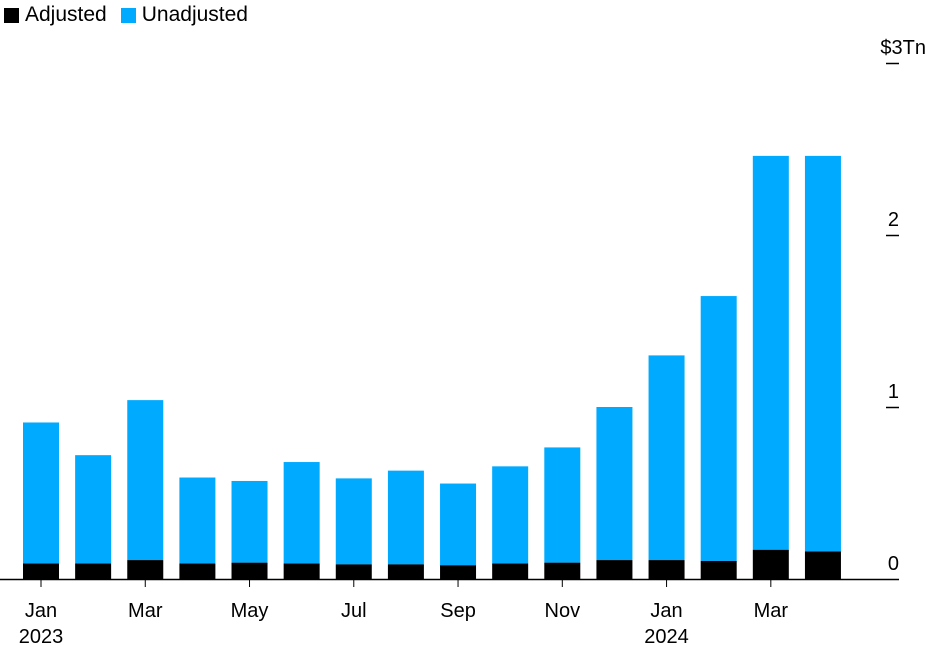  Describe the element at coordinates (903, 48) in the screenshot. I see `y-tick-label-3: $3Tn` at that location.